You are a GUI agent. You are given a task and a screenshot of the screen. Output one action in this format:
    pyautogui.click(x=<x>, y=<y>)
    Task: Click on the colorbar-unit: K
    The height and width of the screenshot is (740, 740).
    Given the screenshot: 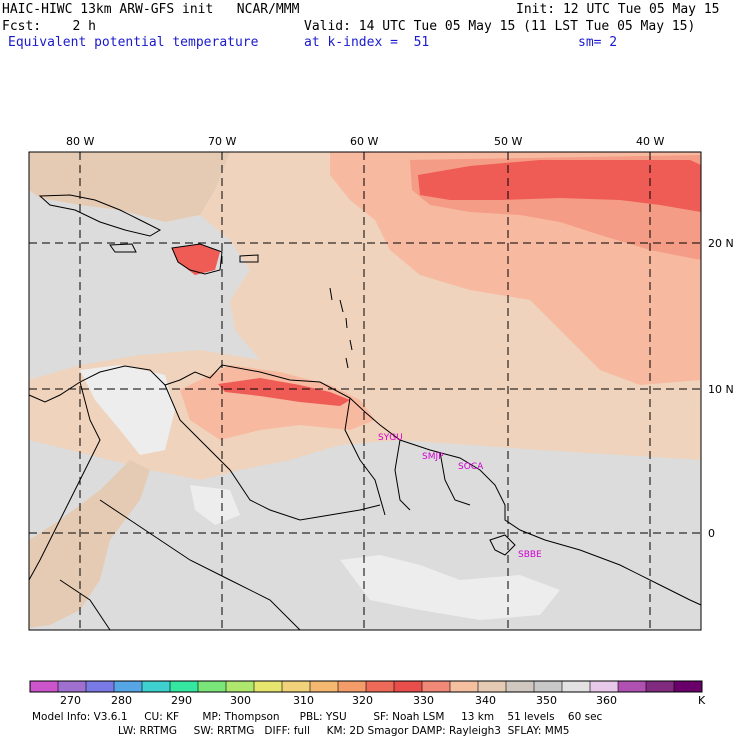 What is the action you would take?
    pyautogui.click(x=702, y=700)
    